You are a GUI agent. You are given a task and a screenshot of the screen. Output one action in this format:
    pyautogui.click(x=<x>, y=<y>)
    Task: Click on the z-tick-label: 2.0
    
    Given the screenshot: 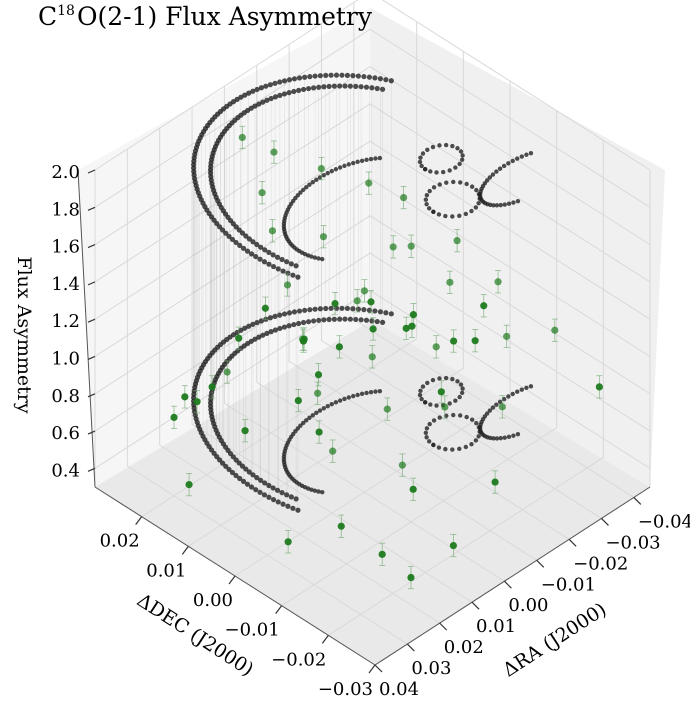 What is the action you would take?
    pyautogui.click(x=65, y=172)
    